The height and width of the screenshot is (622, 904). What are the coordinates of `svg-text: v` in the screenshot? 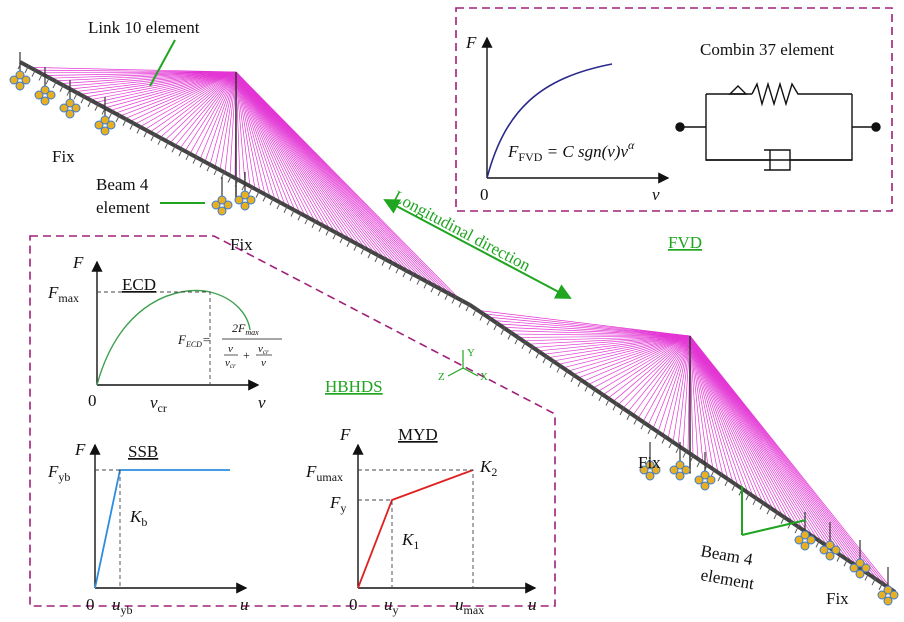 It's located at (230, 349).